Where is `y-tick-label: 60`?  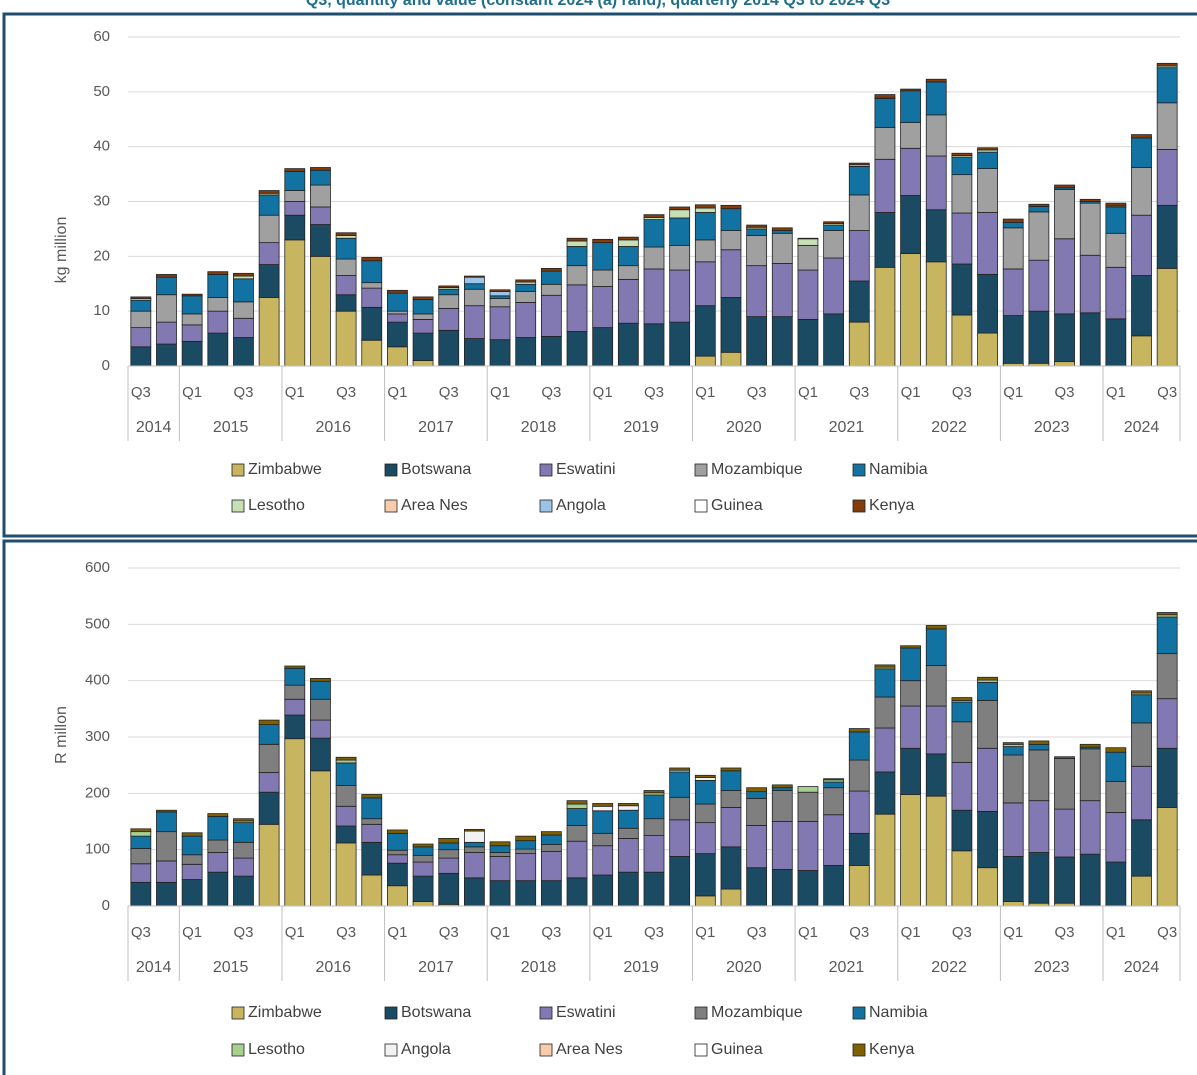
y-tick-label: 60 is located at coordinates (101, 36).